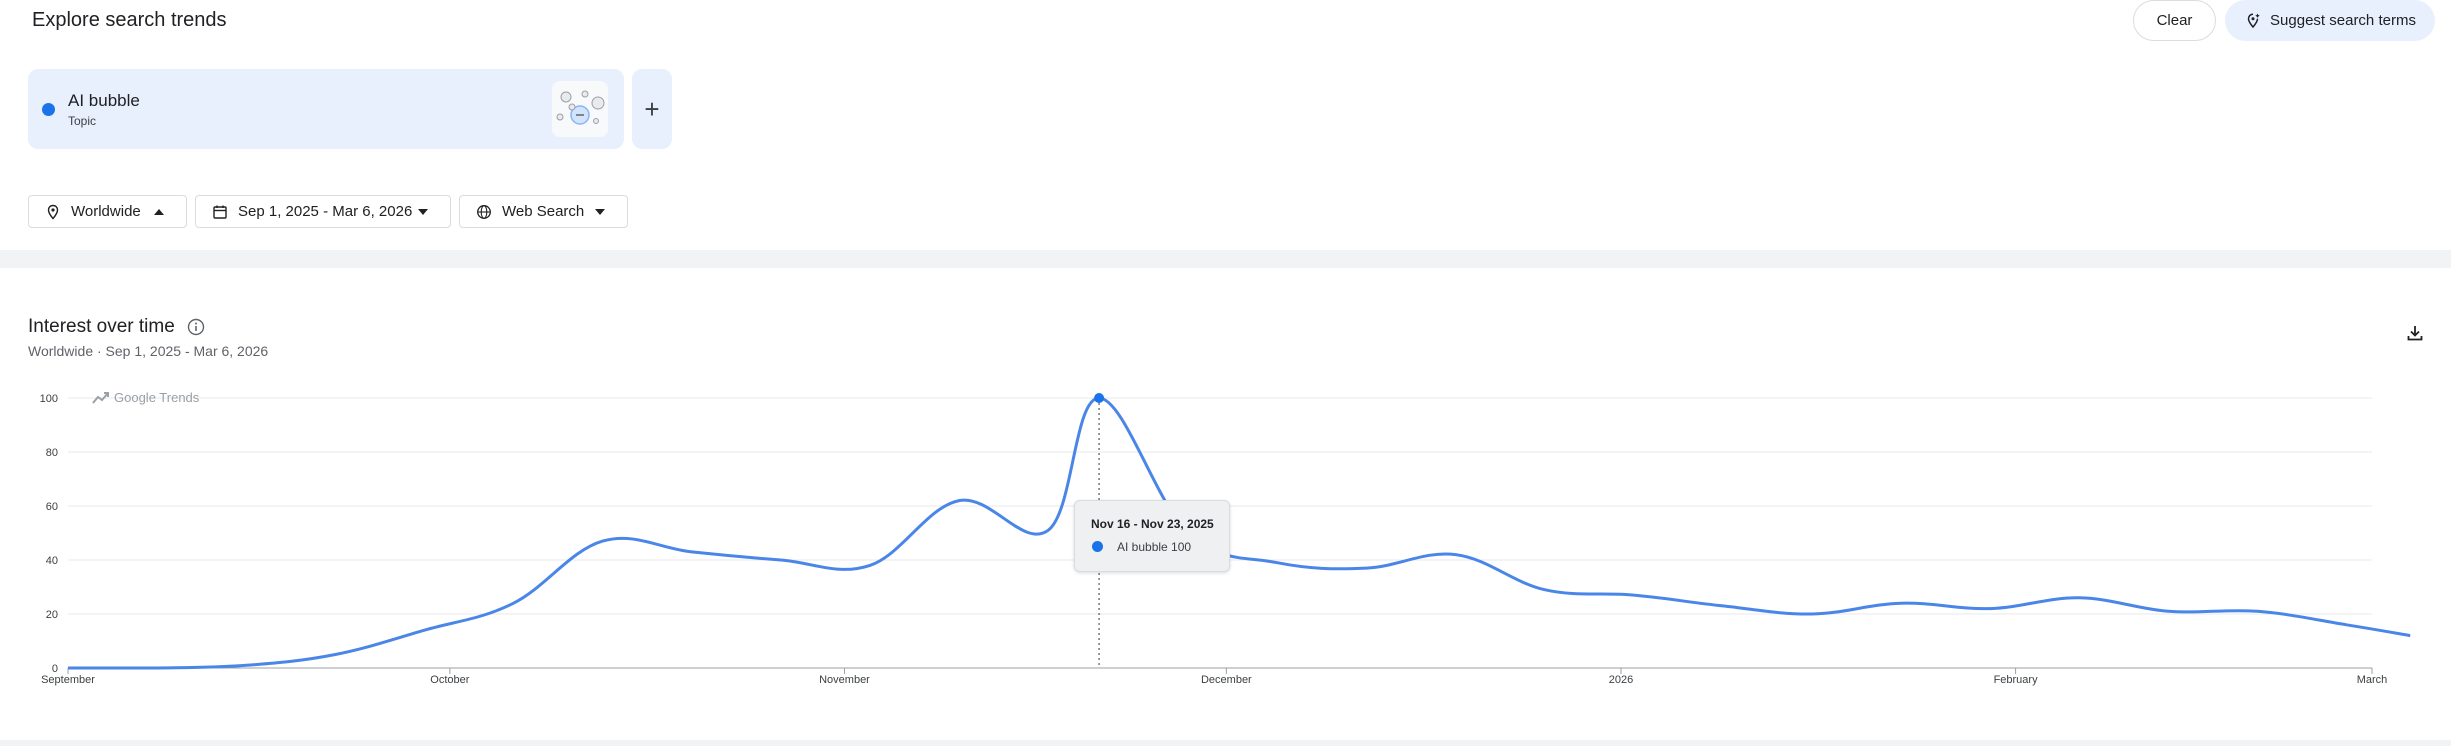  What do you see at coordinates (2343, 20) in the screenshot?
I see `suggest-label: Suggest search terms` at bounding box center [2343, 20].